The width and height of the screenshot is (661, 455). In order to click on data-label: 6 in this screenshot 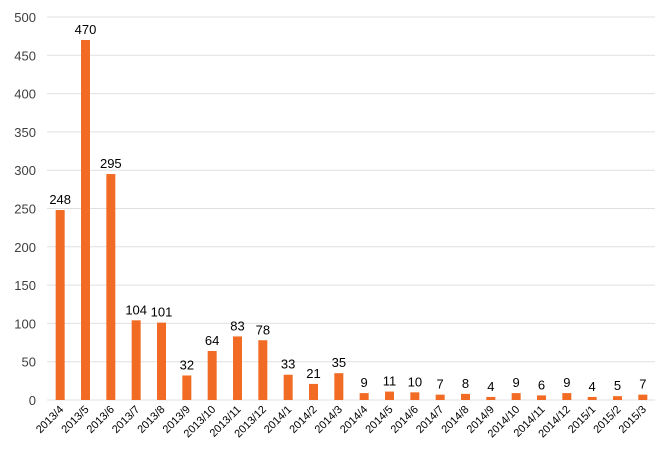, I will do `click(541, 384)`.